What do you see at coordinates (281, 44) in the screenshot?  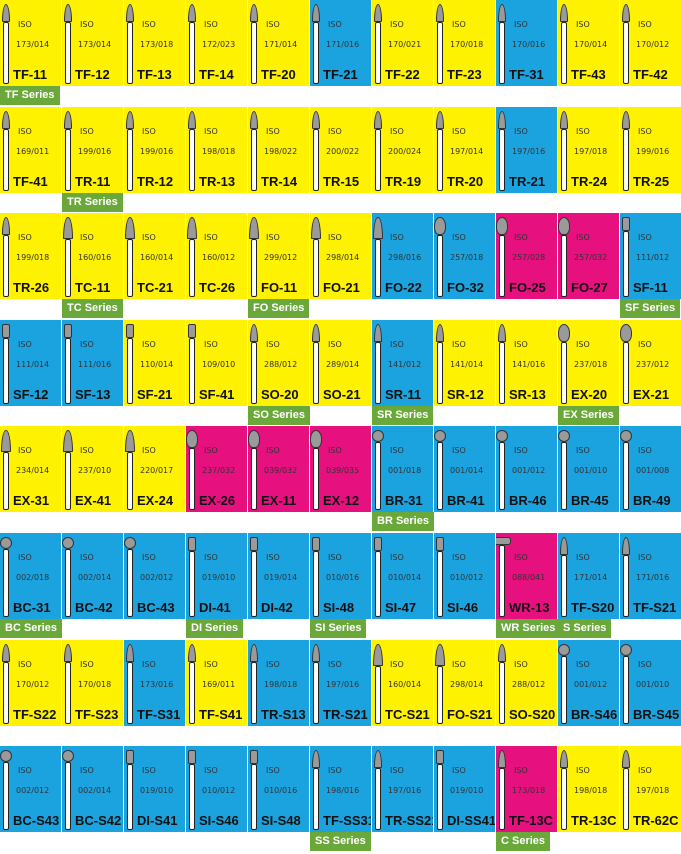 I see `iso-size: 171/014` at bounding box center [281, 44].